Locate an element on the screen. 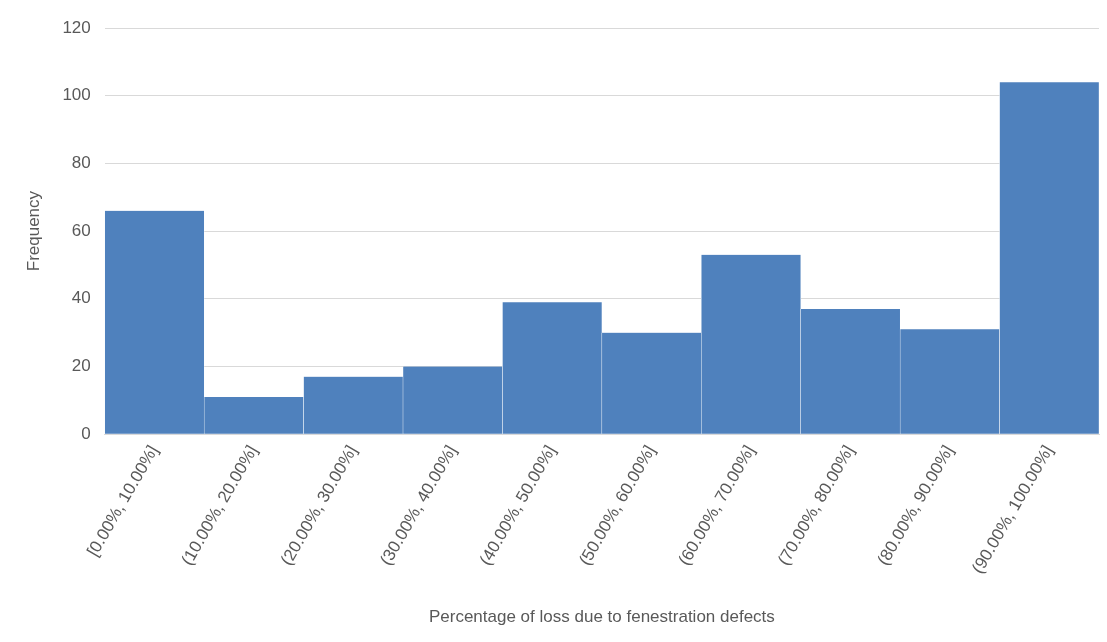  y-tick-label: 60 is located at coordinates (81, 230).